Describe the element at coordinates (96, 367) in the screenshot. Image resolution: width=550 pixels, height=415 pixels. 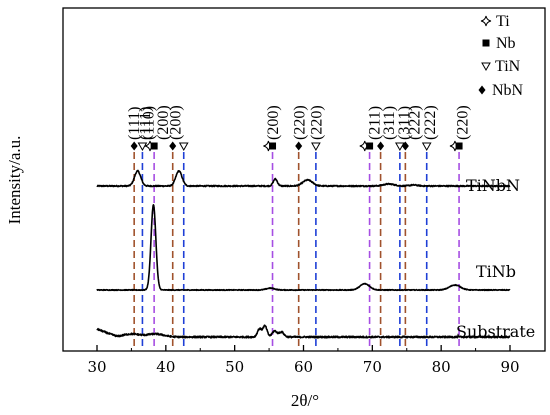
I see `x-tick-label: 30` at that location.